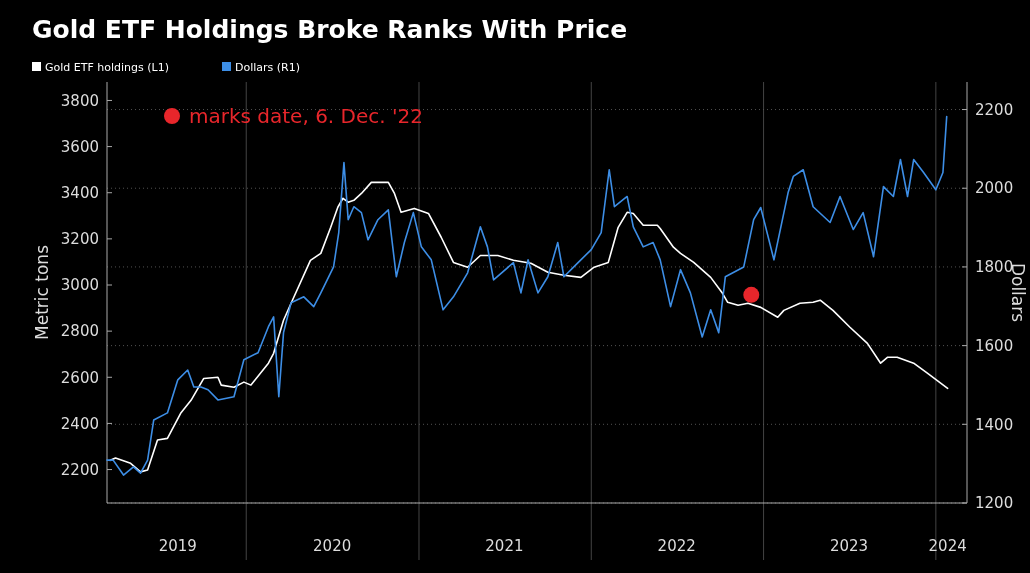  I want to click on chart-title: Gold ETF Holdings Broke Ranks With Price, so click(330, 29).